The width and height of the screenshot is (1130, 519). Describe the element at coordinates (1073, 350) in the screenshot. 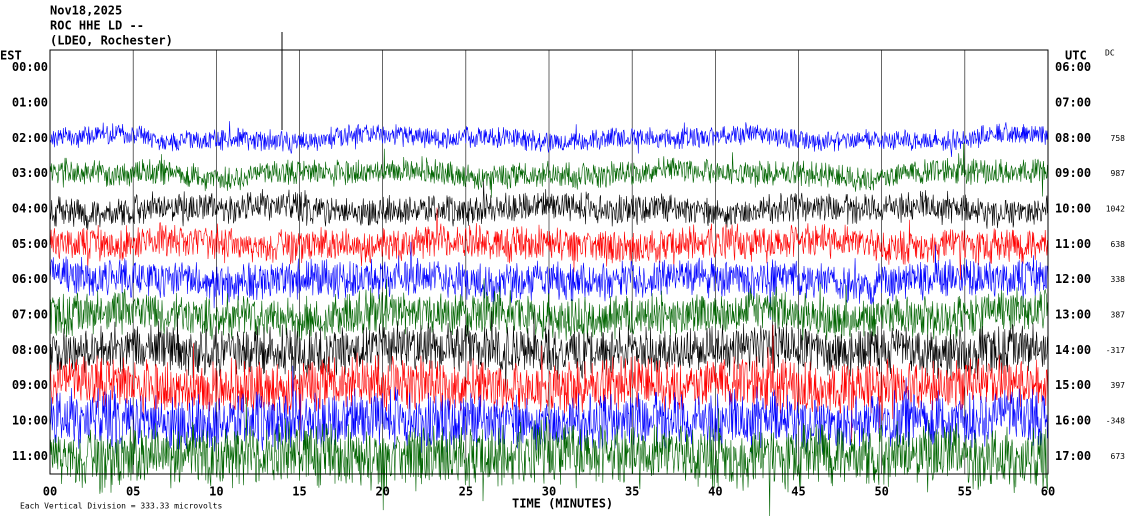

I see `utc-label: 14:00` at that location.